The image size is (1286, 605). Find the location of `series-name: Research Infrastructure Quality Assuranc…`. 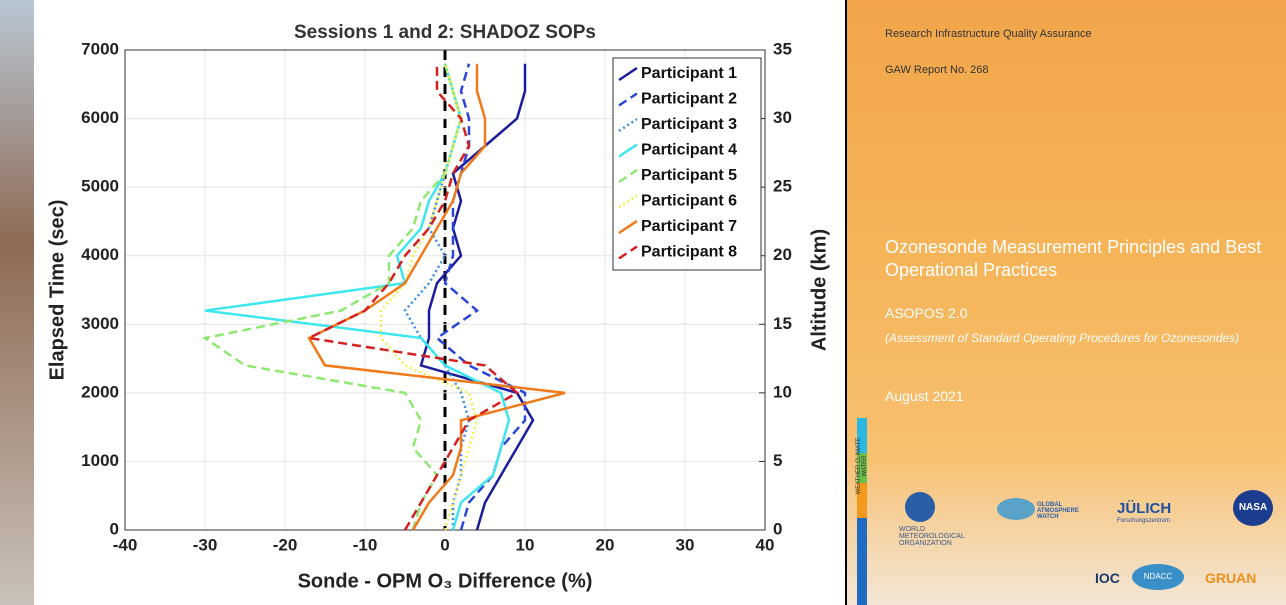

series-name: Research Infrastructure Quality Assuranc… is located at coordinates (988, 34).